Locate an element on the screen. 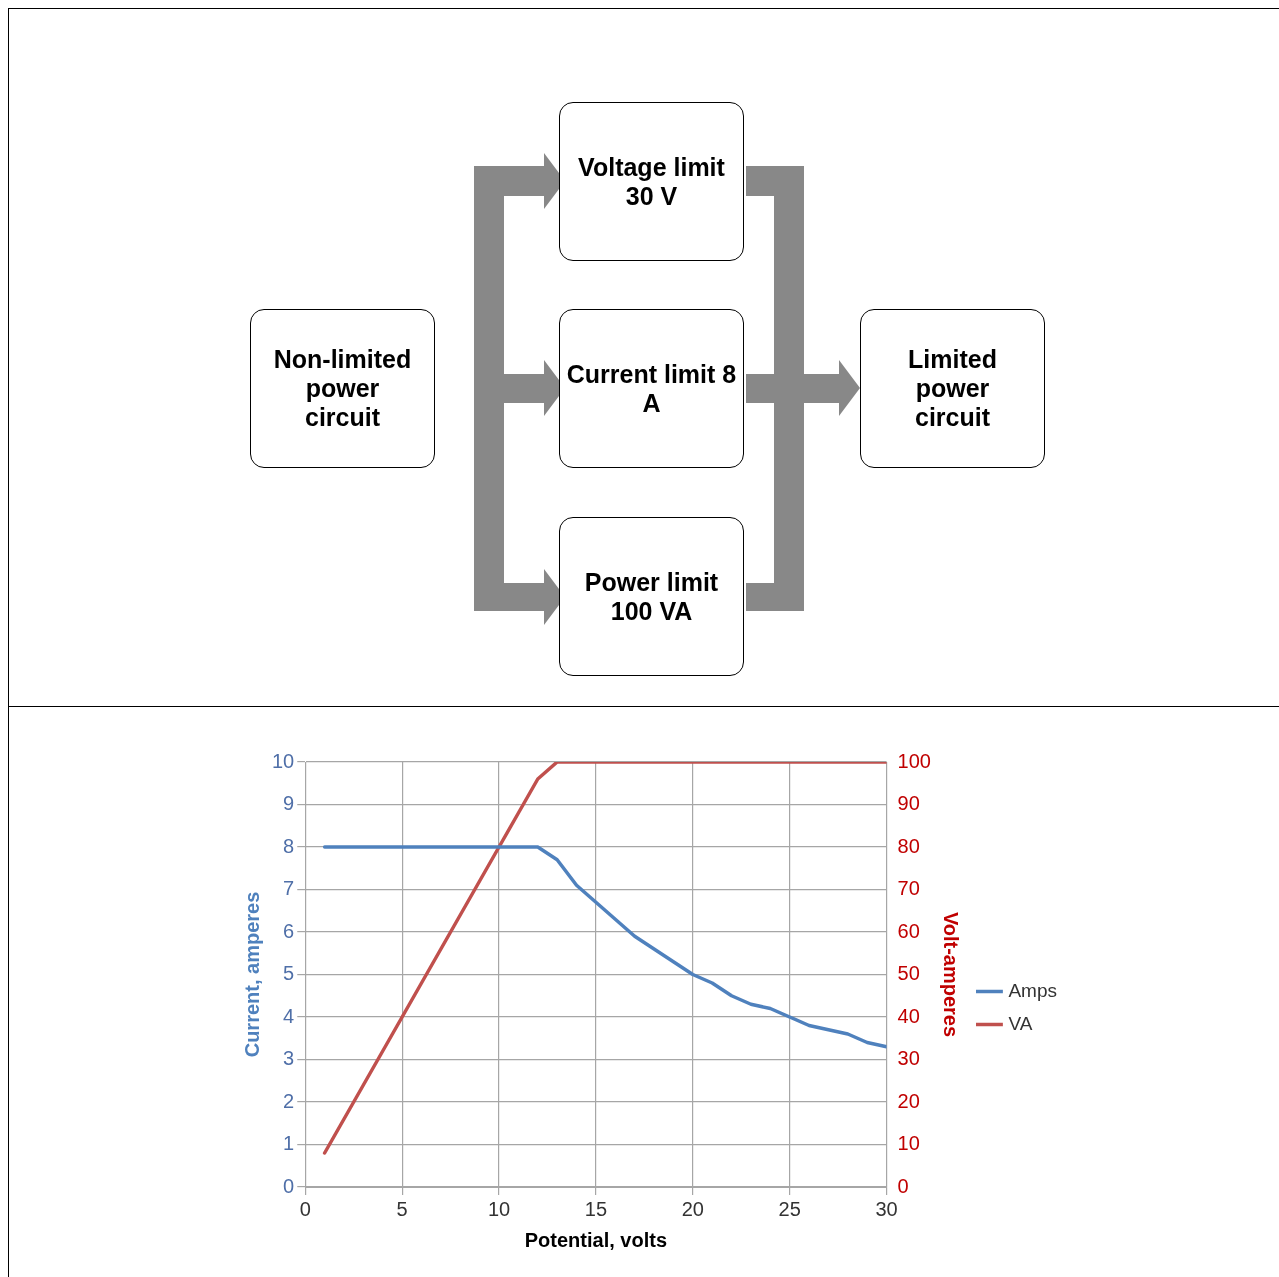  y-tick-label: 1 is located at coordinates (289, 1143).